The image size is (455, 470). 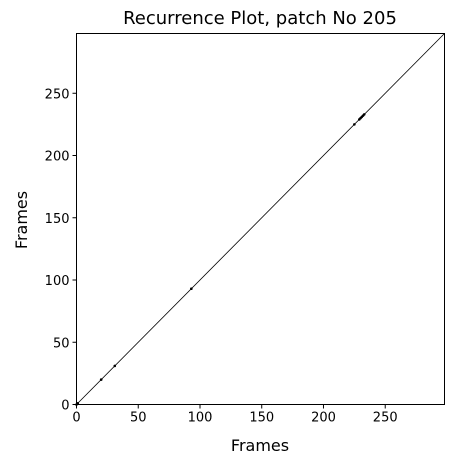 What do you see at coordinates (385, 418) in the screenshot?
I see `x-tick-label-250: 250` at bounding box center [385, 418].